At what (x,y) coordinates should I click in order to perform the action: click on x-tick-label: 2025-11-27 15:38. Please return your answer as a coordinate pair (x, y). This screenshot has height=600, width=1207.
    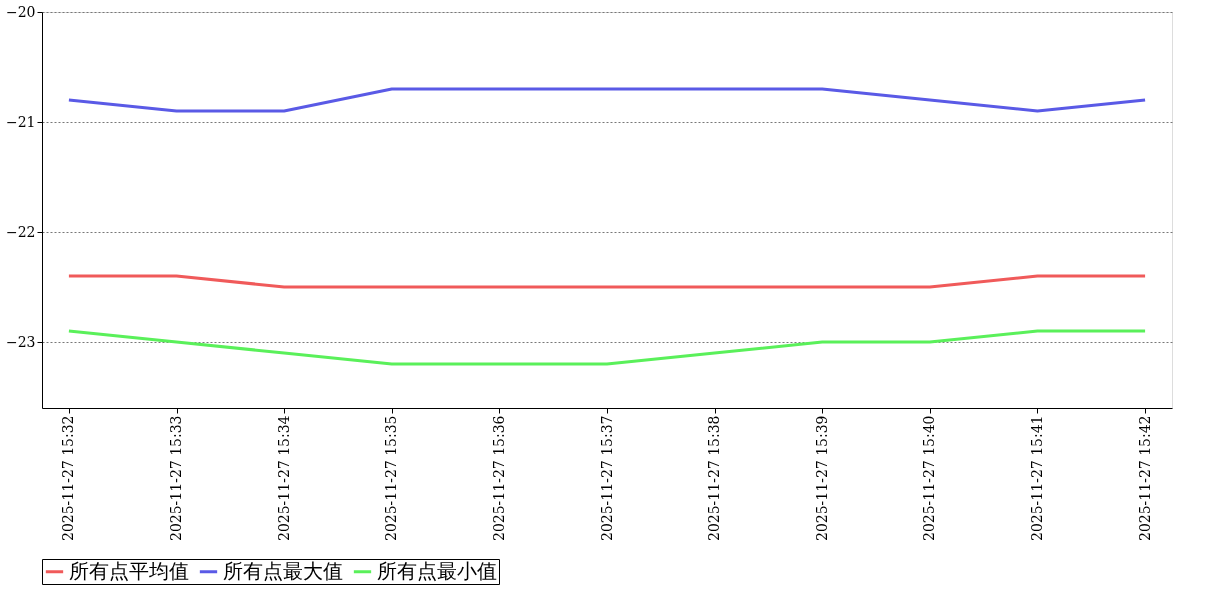
    Looking at the image, I should click on (714, 478).